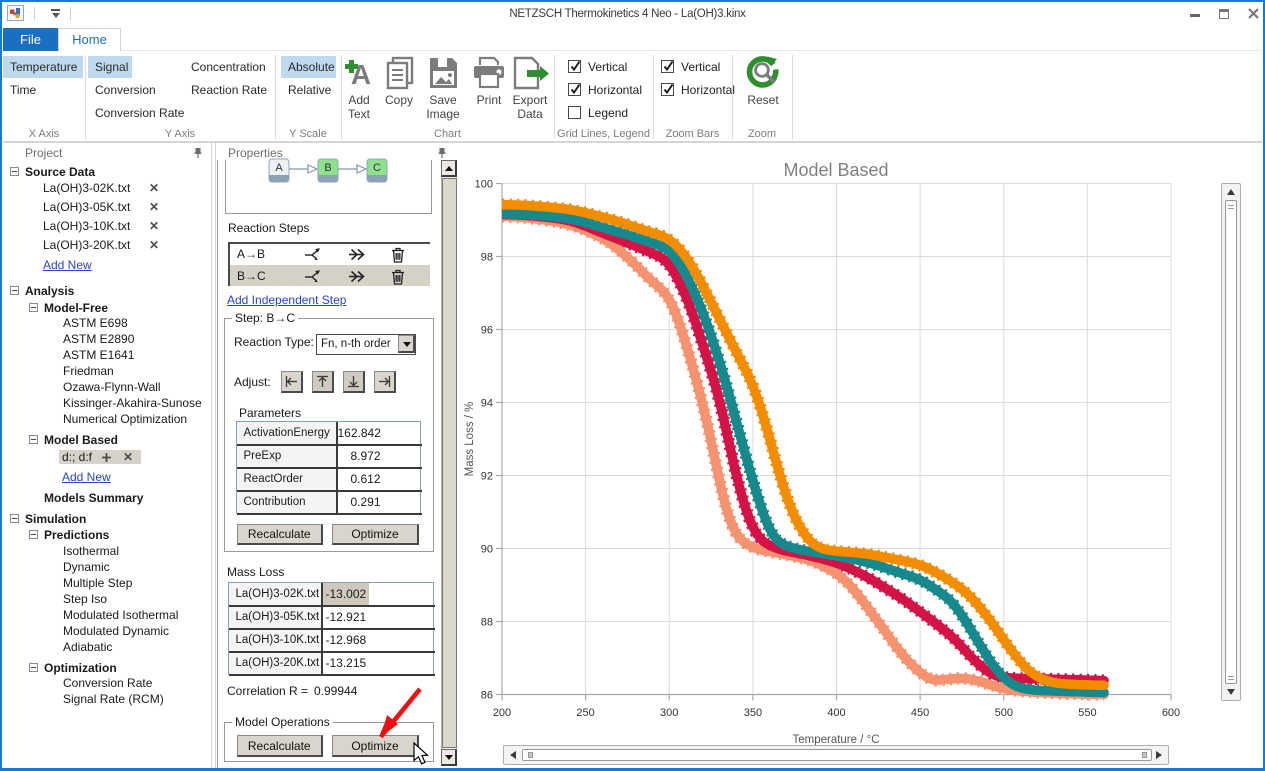 The height and width of the screenshot is (771, 1265). What do you see at coordinates (920, 713) in the screenshot?
I see `svg-text: 450` at bounding box center [920, 713].